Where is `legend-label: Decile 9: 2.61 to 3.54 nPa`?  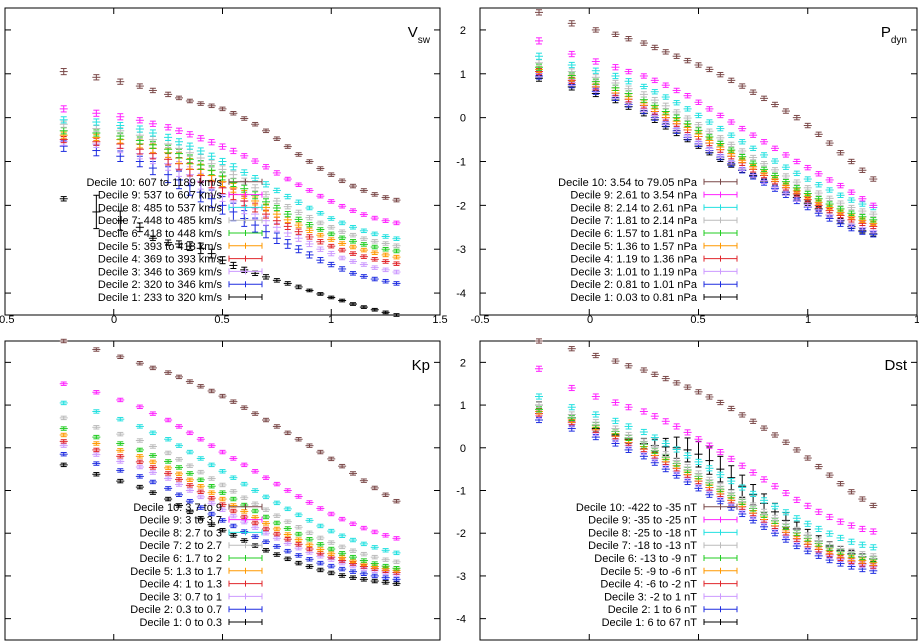 legend-label: Decile 9: 2.61 to 3.54 nPa is located at coordinates (633, 196).